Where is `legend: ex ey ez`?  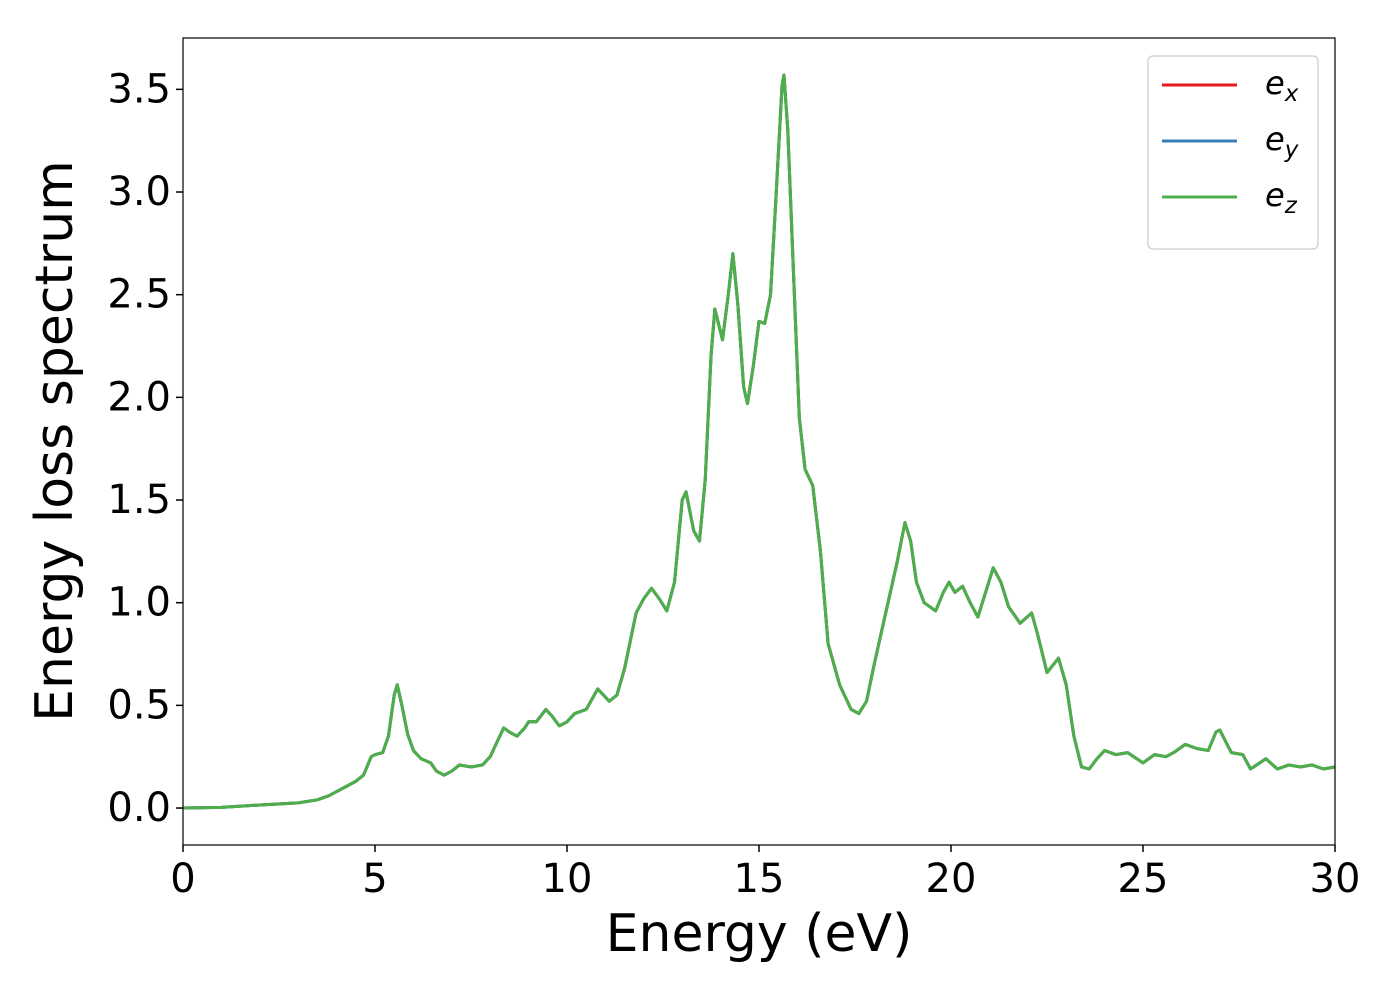 legend: ex ey ez is located at coordinates (1233, 152).